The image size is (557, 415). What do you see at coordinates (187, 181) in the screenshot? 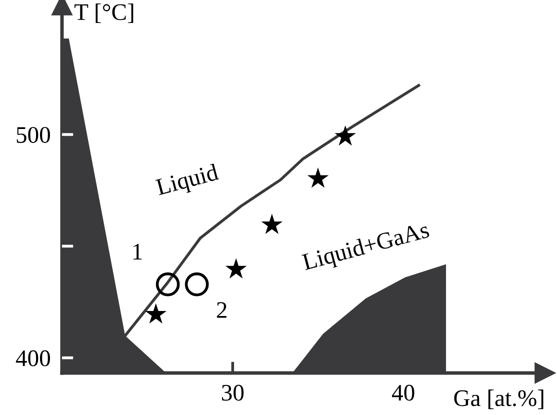
I see `annotation: Liquid` at bounding box center [187, 181].